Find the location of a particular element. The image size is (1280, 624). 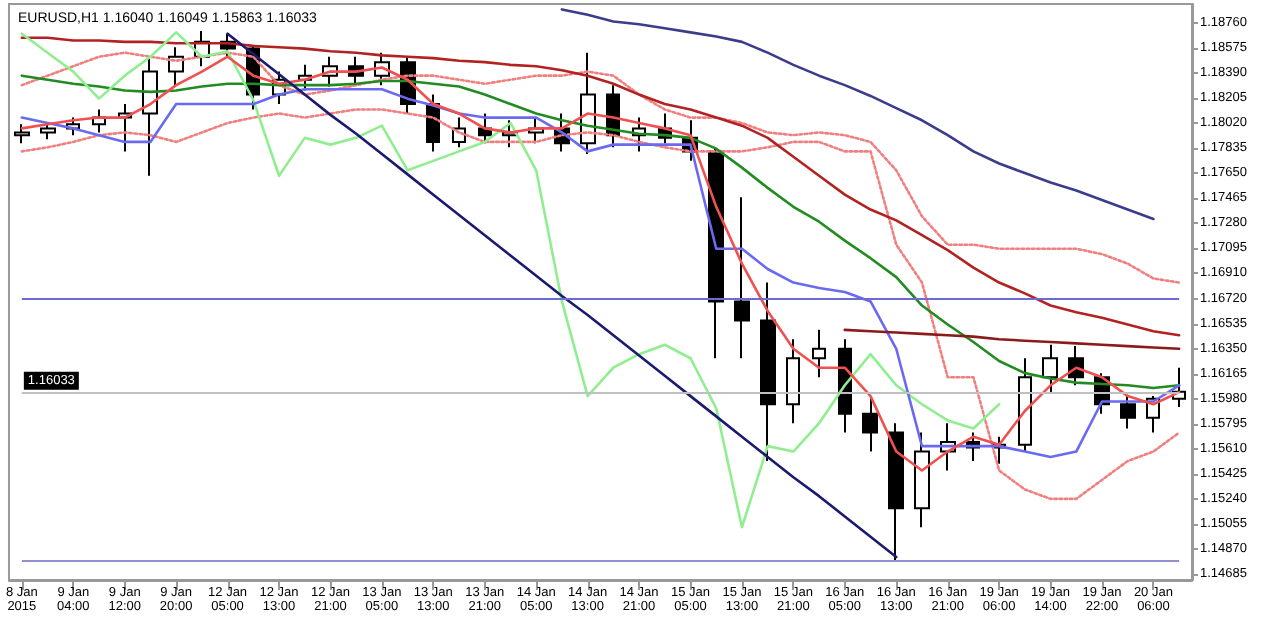

line-series is located at coordinates (1012, 339).